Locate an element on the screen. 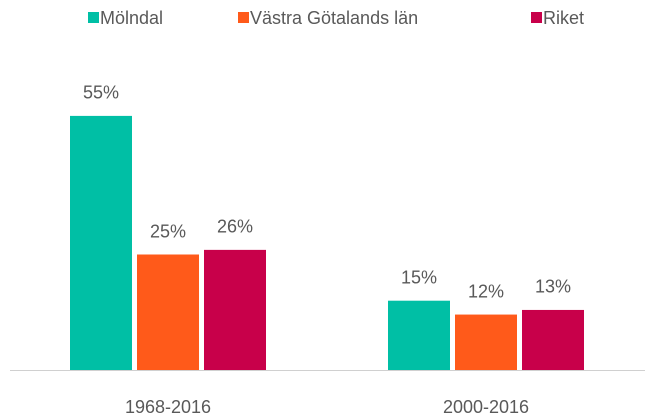  legend-label: Mölndal is located at coordinates (131, 18).